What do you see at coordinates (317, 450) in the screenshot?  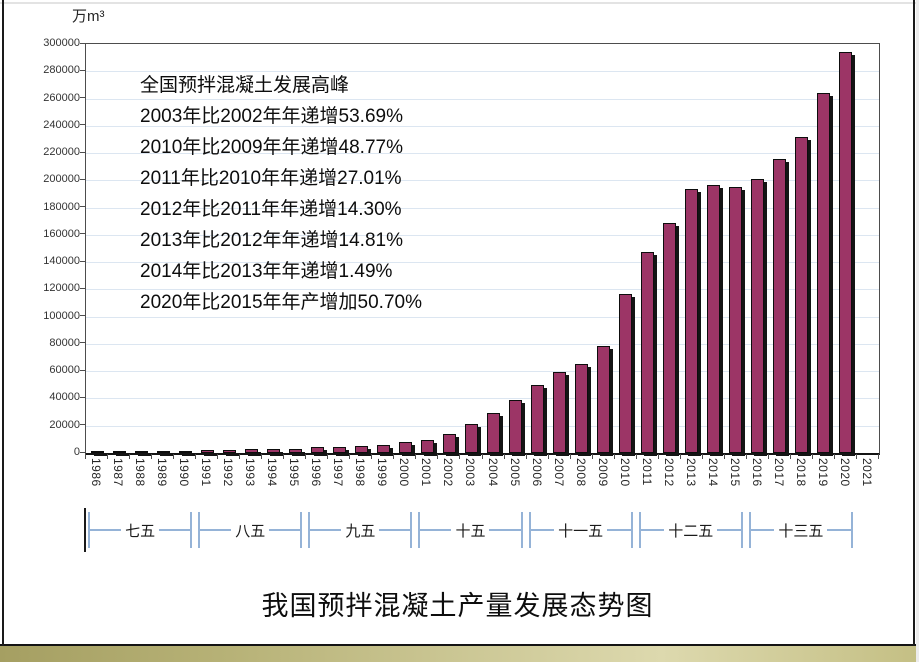 I see `bar-1996` at bounding box center [317, 450].